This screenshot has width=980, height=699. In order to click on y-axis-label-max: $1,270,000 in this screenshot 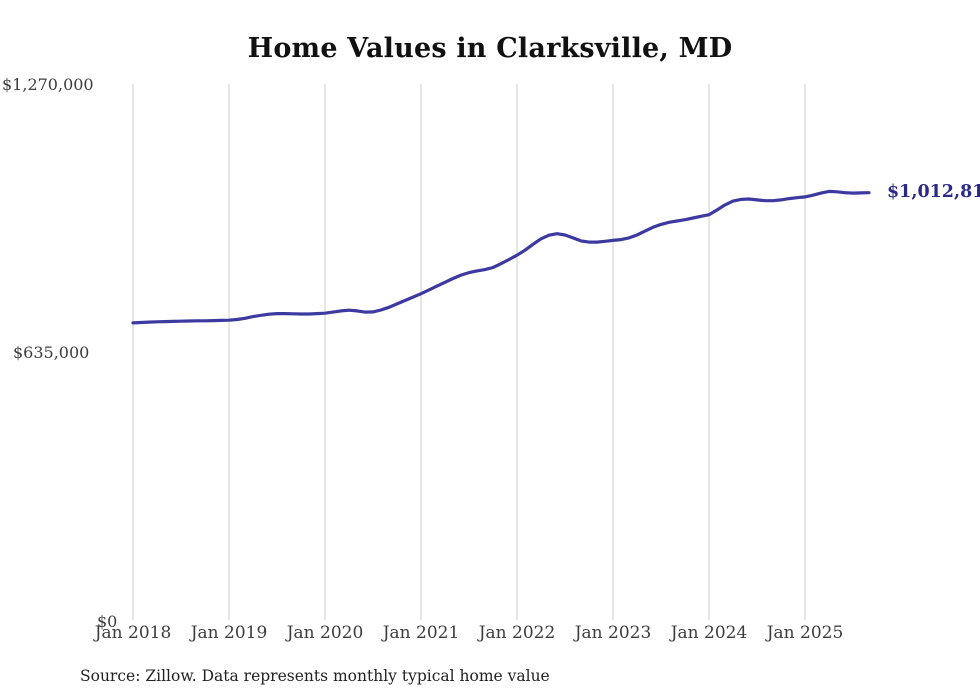, I will do `click(48, 84)`.